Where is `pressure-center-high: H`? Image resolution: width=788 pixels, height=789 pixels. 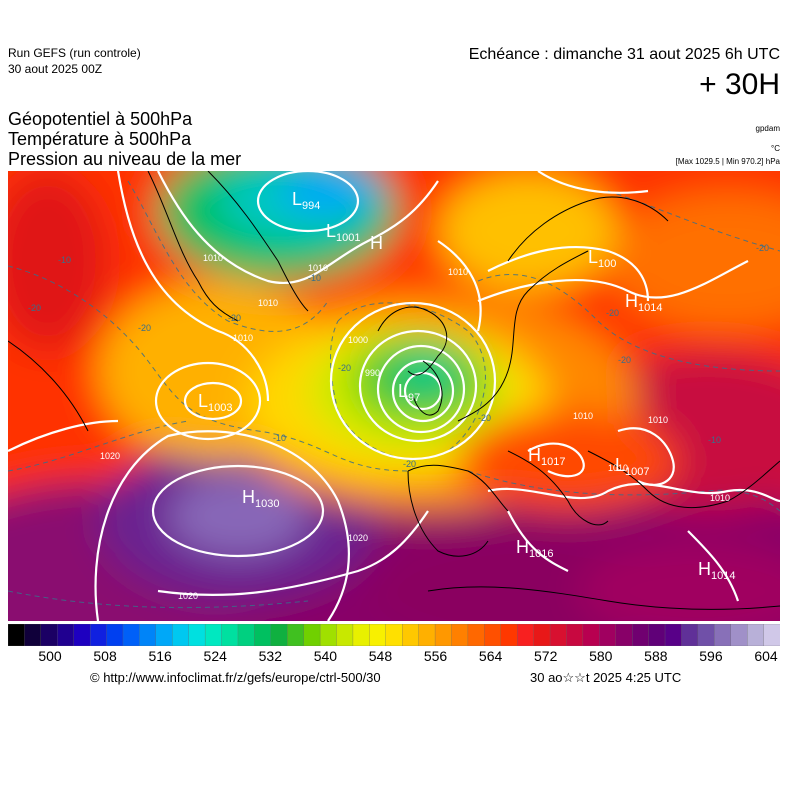
pressure-center-high: H is located at coordinates (376, 243).